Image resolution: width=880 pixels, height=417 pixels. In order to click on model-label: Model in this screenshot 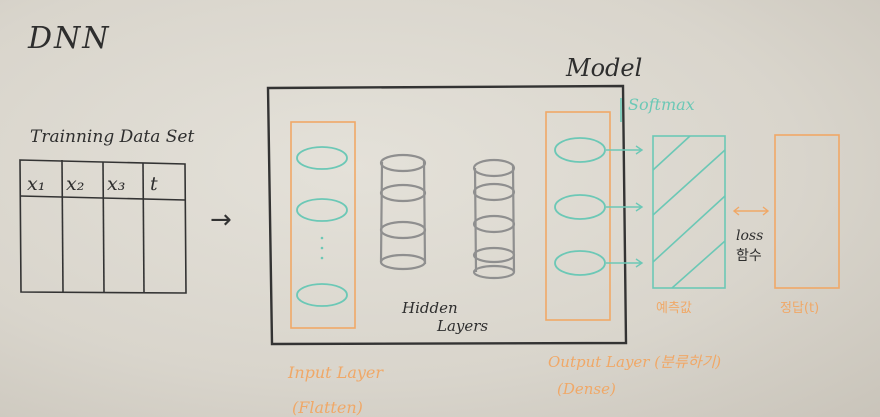, I will do `click(603, 68)`.